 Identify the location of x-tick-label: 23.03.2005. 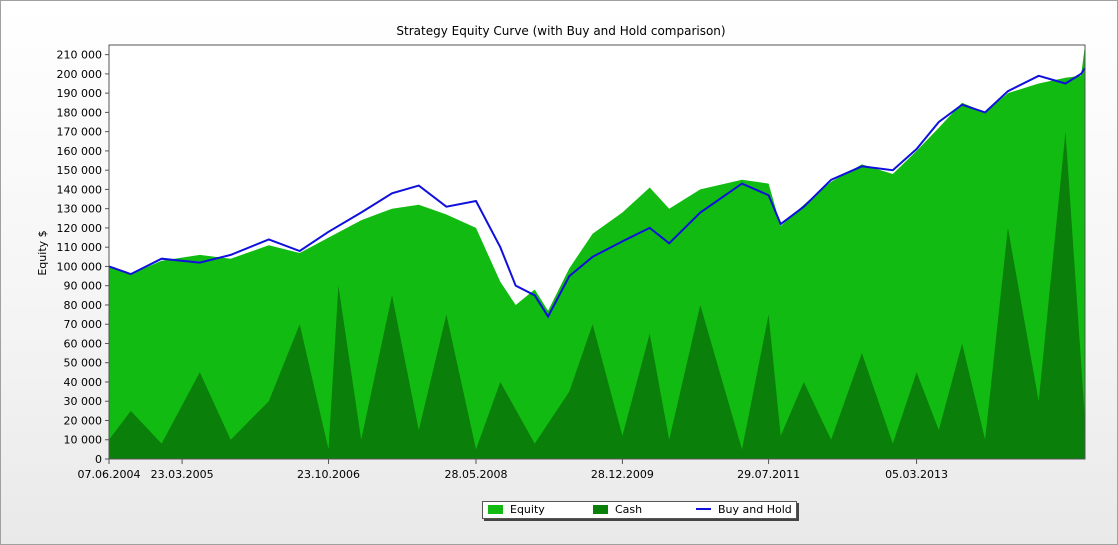
(182, 474).